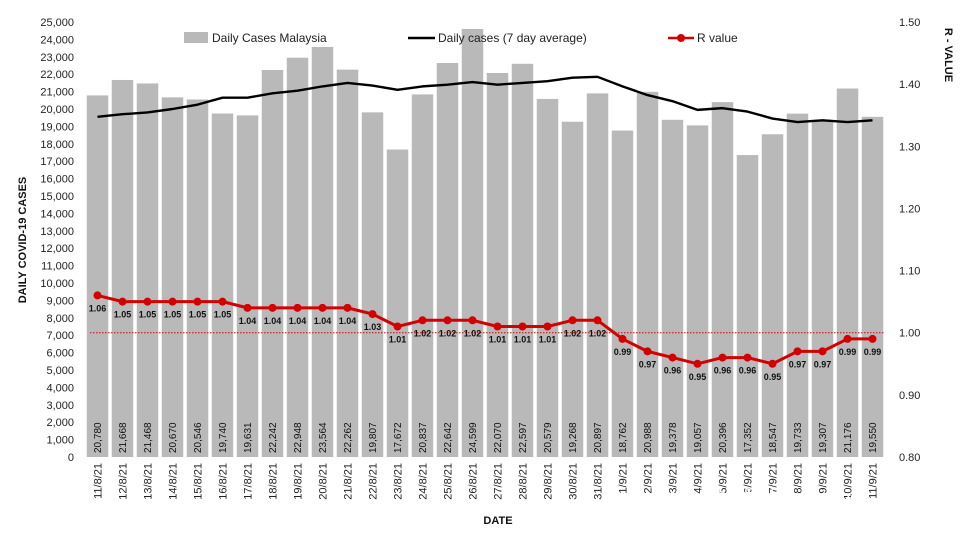  Describe the element at coordinates (849, 481) in the screenshot. I see `x-tick-label: 10/9/21` at that location.